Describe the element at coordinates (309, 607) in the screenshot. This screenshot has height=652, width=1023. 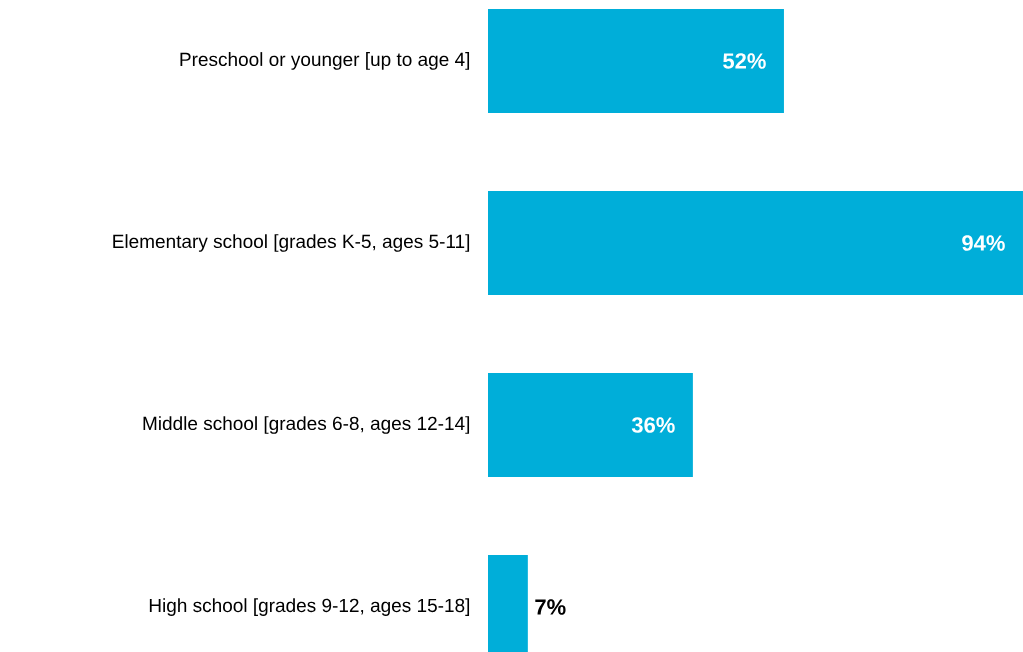
I see `y-tick-label: High school [grades 9-12, ages 15-18]` at that location.